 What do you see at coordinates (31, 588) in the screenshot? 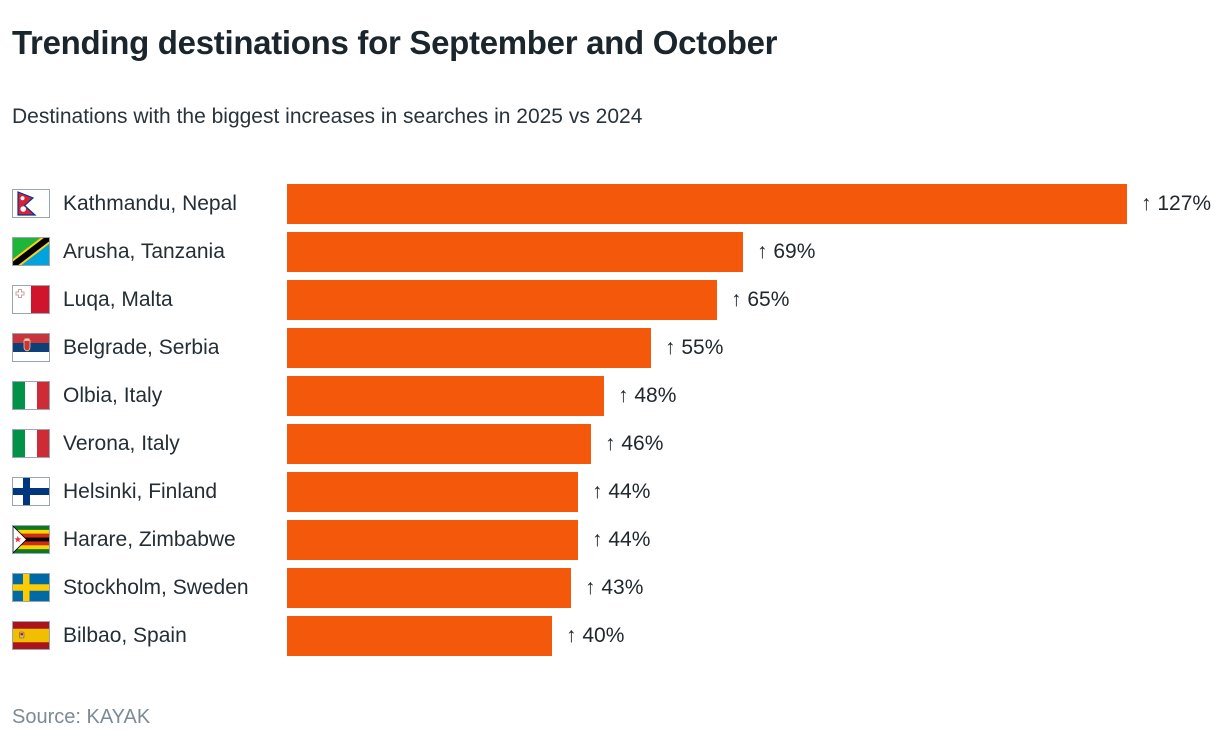
I see `sweden-flag-icon` at bounding box center [31, 588].